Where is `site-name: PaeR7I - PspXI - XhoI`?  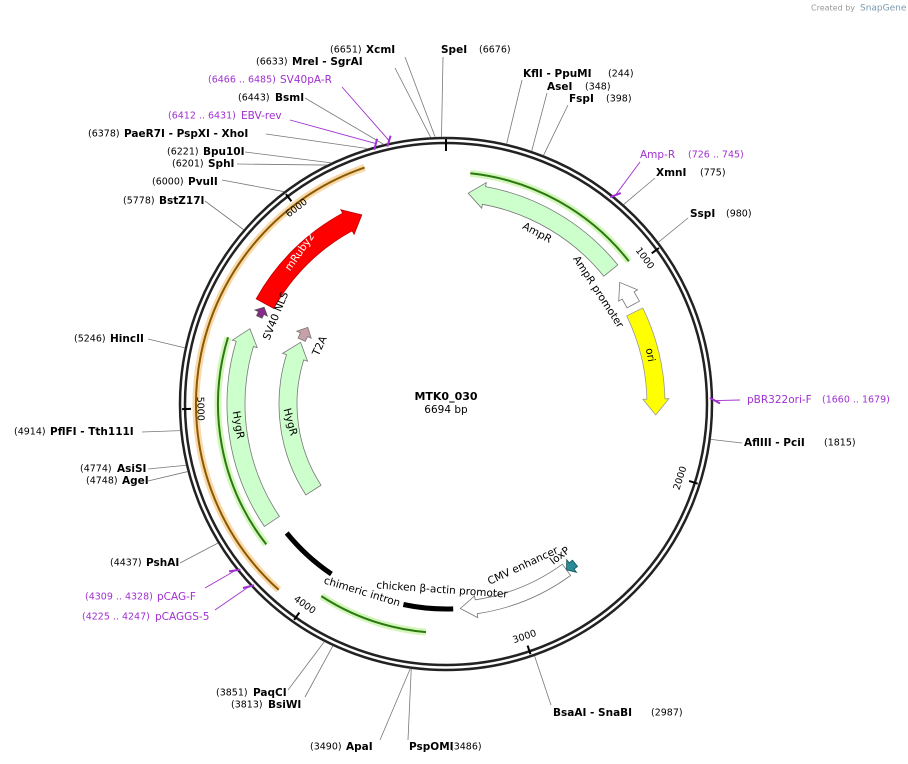 site-name: PaeR7I - PspXI - XhoI is located at coordinates (186, 134).